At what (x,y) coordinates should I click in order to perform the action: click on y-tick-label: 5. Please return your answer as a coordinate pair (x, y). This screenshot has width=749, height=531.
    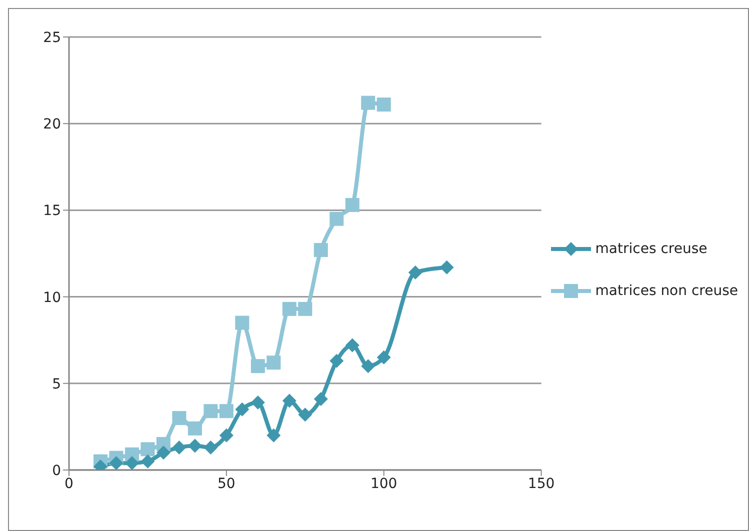
    Looking at the image, I should click on (56, 384).